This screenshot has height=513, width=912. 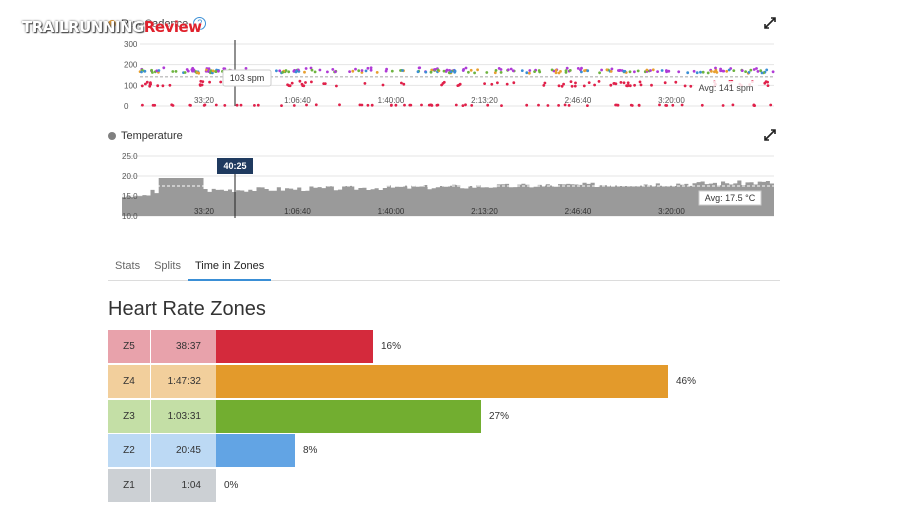 I want to click on zone-time: 1:03:31, so click(x=183, y=416).